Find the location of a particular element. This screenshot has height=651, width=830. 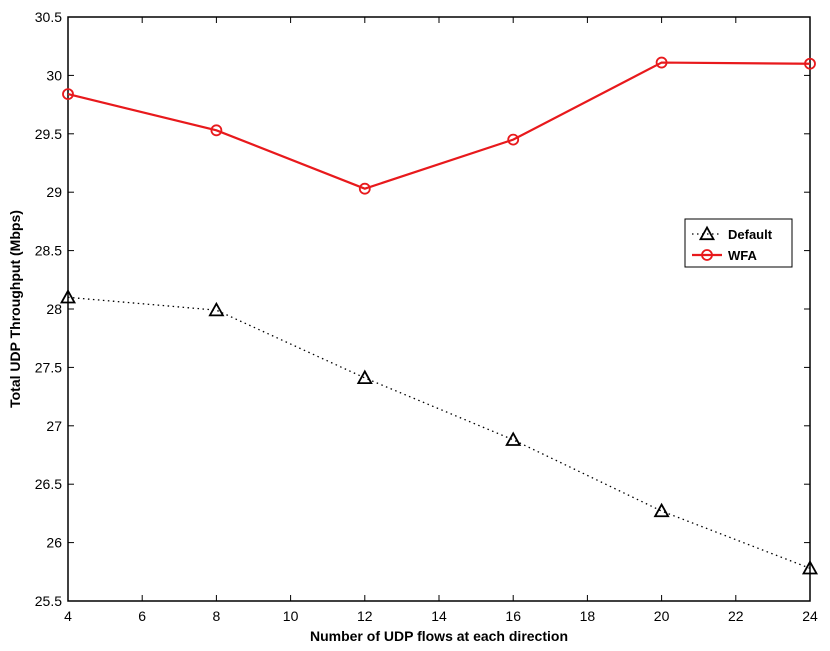

legend: Default WFA is located at coordinates (738, 243).